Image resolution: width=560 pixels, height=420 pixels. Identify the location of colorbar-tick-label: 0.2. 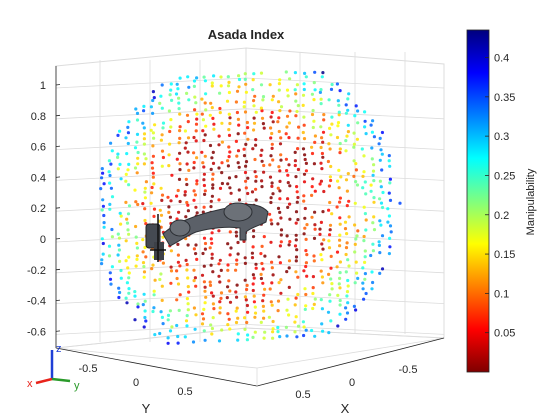
(501, 216).